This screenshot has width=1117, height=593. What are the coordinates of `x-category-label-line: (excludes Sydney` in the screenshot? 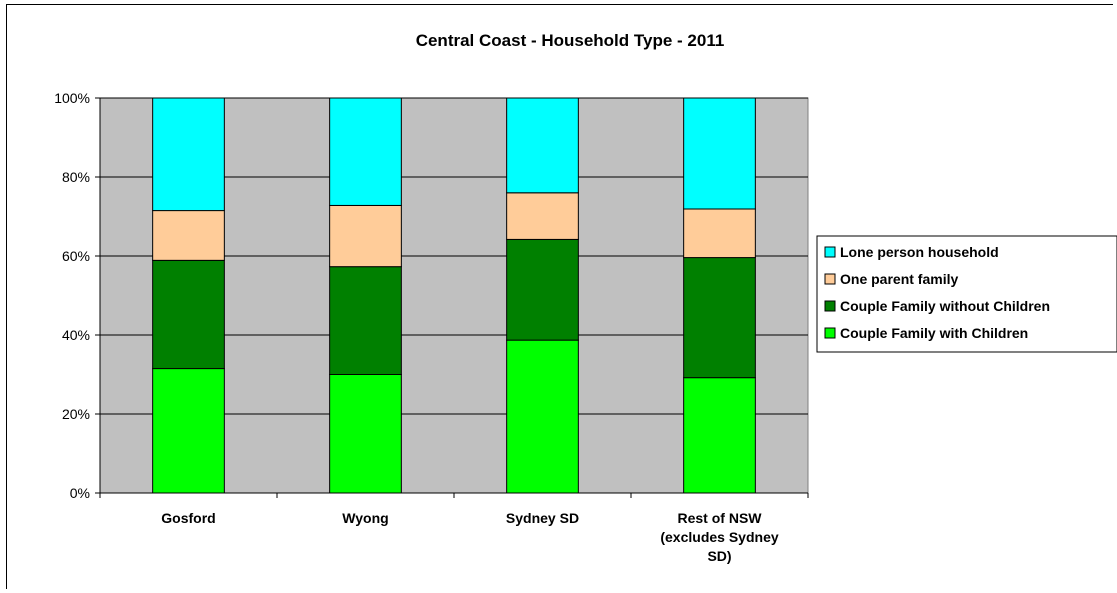 It's located at (719, 537).